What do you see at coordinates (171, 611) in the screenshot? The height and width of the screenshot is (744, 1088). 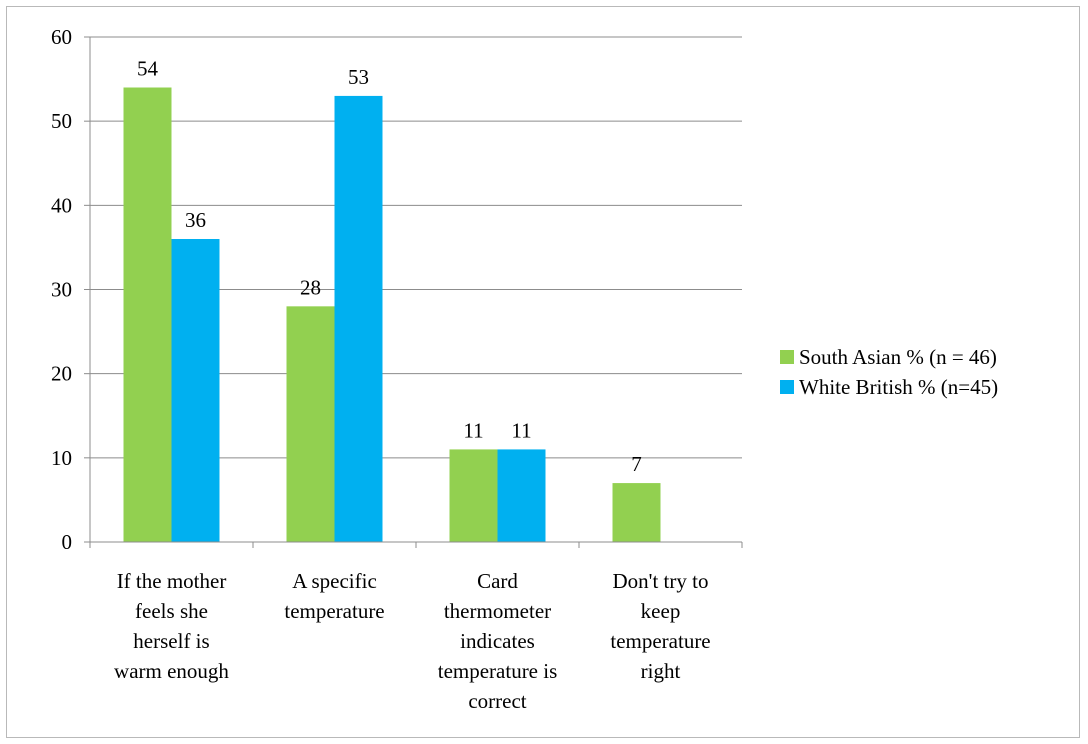 I see `category-label: feels she` at bounding box center [171, 611].